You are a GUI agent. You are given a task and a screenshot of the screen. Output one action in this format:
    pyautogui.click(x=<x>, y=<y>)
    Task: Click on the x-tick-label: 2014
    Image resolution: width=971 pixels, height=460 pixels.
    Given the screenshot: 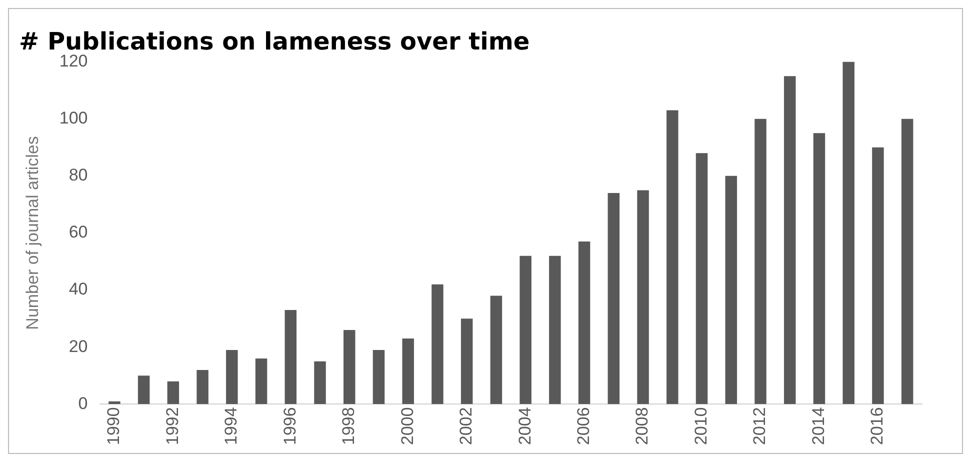 What is the action you would take?
    pyautogui.click(x=818, y=426)
    